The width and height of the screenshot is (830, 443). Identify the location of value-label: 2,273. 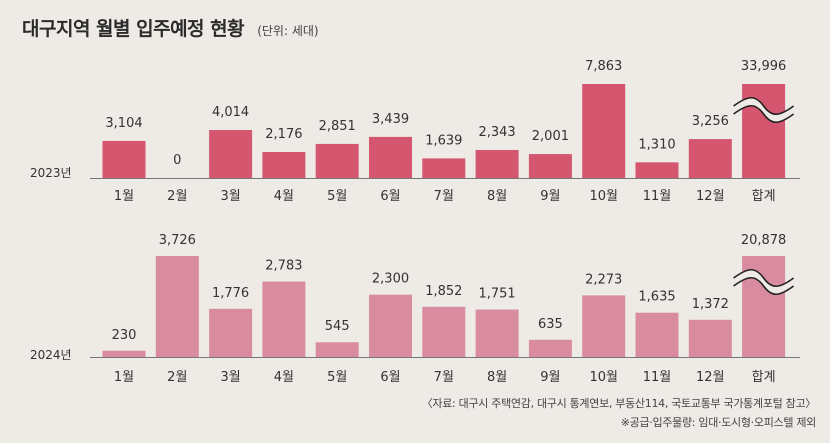
(603, 279).